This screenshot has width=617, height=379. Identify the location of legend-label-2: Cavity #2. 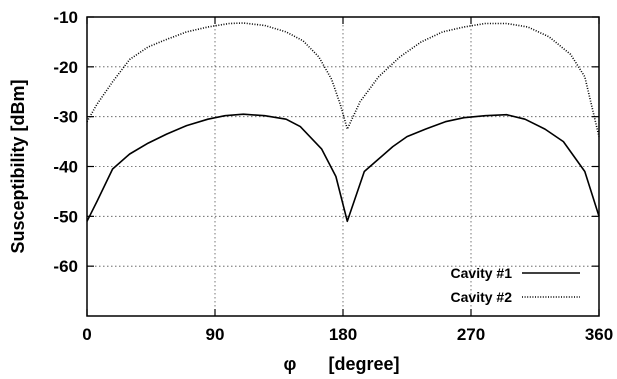
(482, 297).